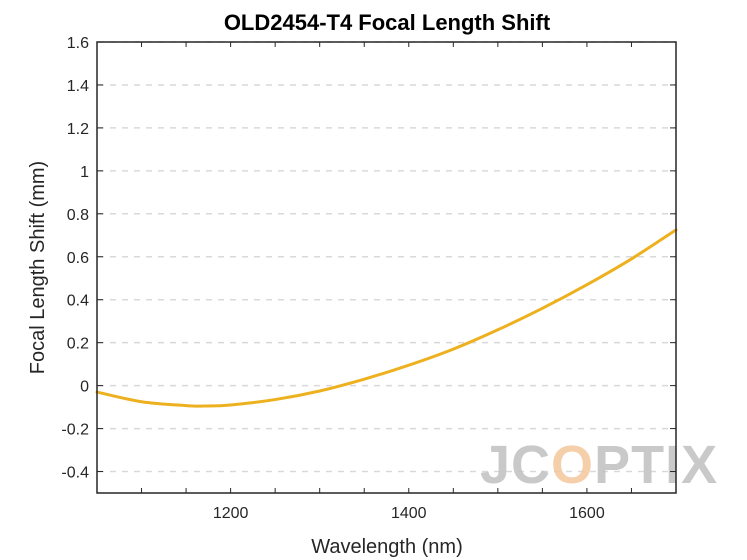 The height and width of the screenshot is (560, 747). I want to click on watermark-letter: X, so click(699, 465).